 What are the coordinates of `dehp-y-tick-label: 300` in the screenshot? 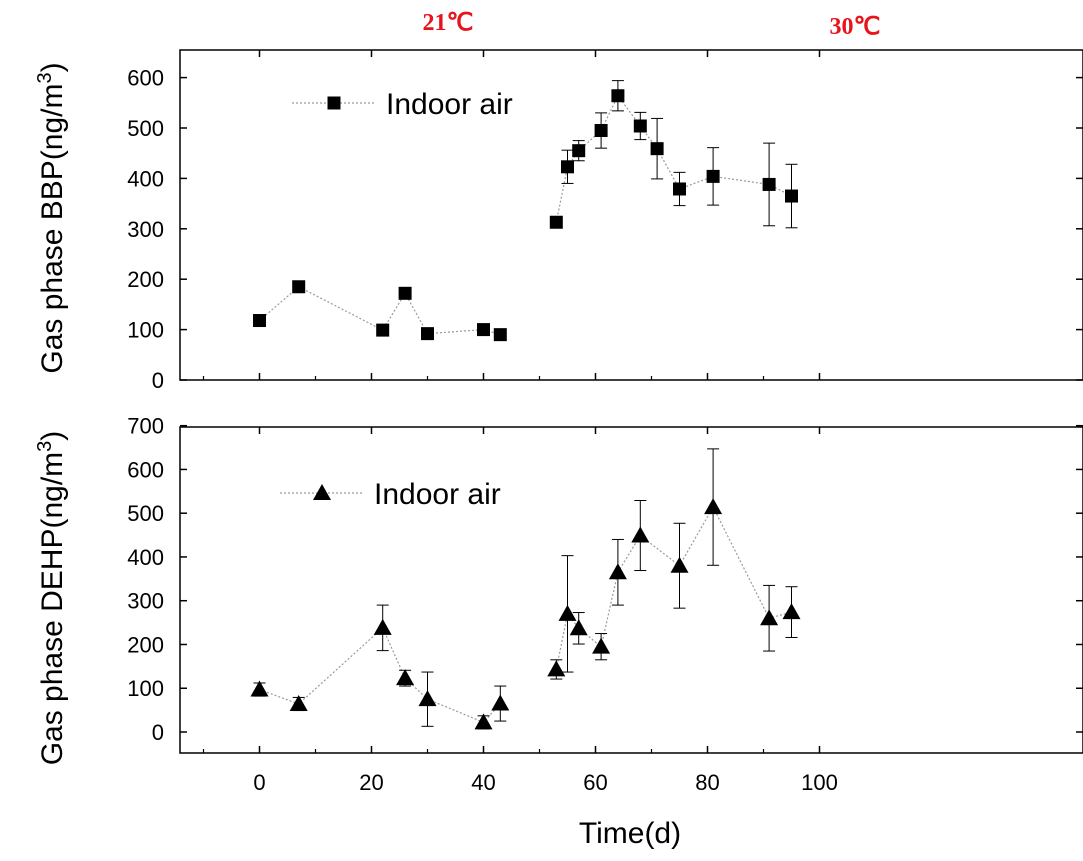 It's located at (145, 601).